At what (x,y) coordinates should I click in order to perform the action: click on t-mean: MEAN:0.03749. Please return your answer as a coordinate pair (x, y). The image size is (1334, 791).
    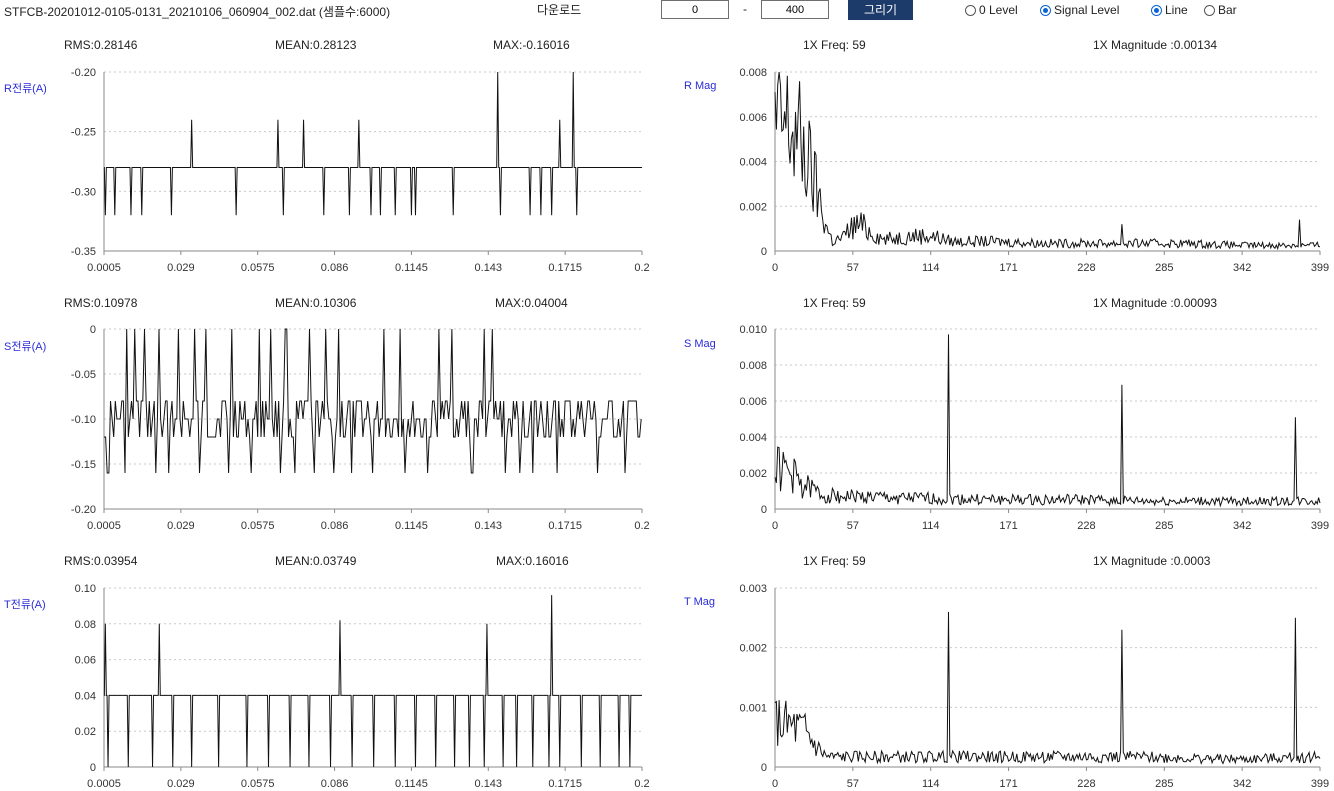
    Looking at the image, I should click on (316, 561).